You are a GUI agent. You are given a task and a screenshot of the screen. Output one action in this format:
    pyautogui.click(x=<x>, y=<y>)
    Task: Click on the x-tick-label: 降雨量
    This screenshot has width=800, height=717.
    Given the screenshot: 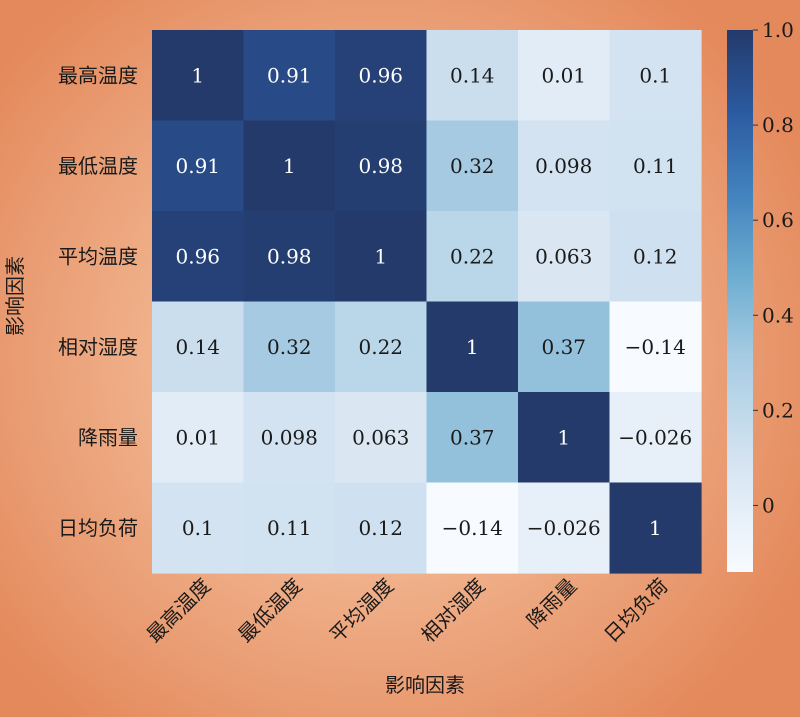 What is the action you would take?
    pyautogui.click(x=551, y=603)
    